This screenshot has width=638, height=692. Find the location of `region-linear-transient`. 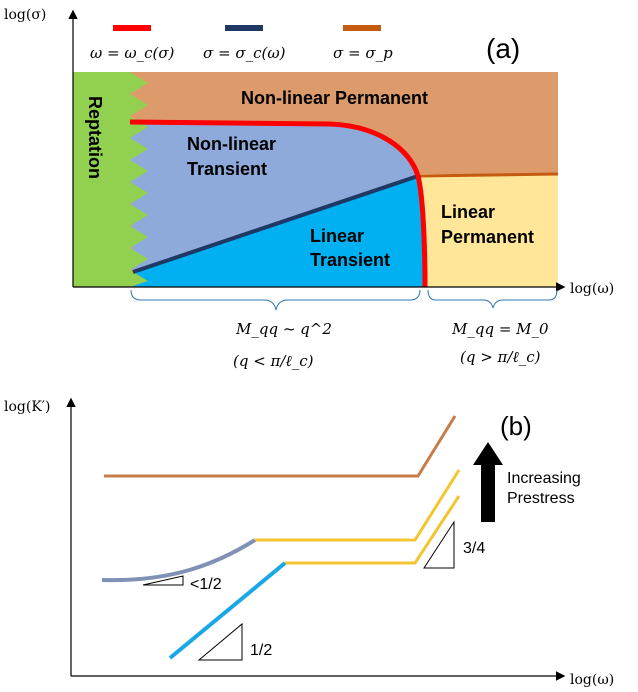

region-linear-transient is located at coordinates (279, 231).